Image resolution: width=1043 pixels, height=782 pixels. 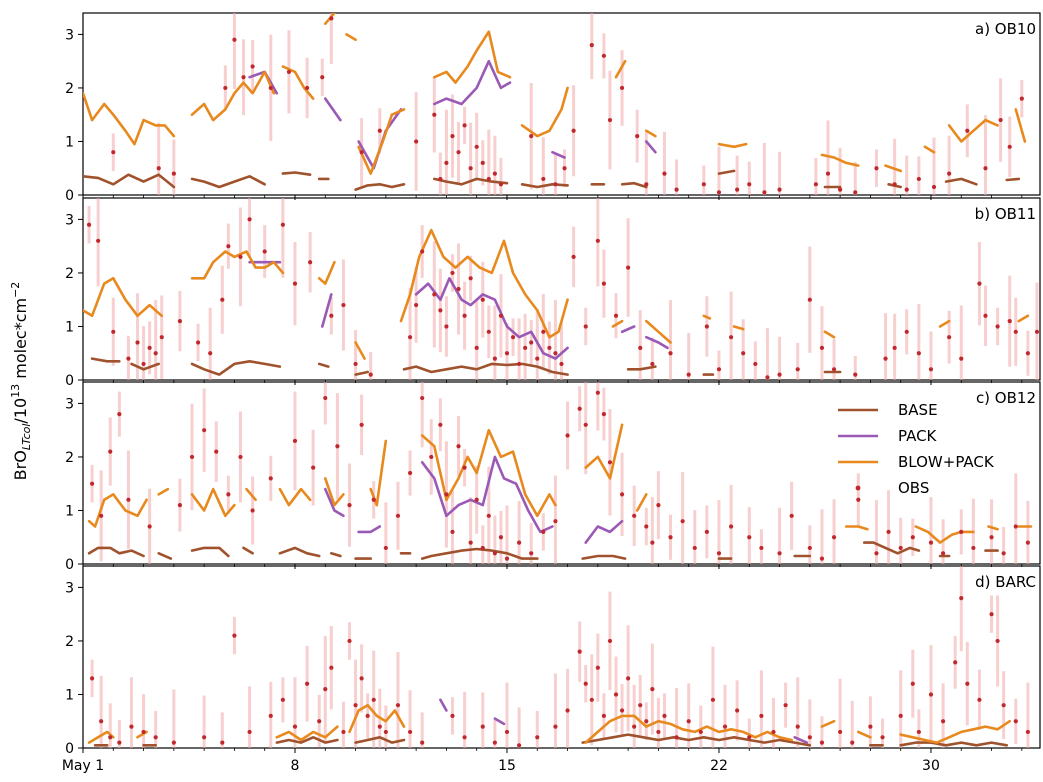 I want to click on legend-dot-swatch, so click(x=858, y=488).